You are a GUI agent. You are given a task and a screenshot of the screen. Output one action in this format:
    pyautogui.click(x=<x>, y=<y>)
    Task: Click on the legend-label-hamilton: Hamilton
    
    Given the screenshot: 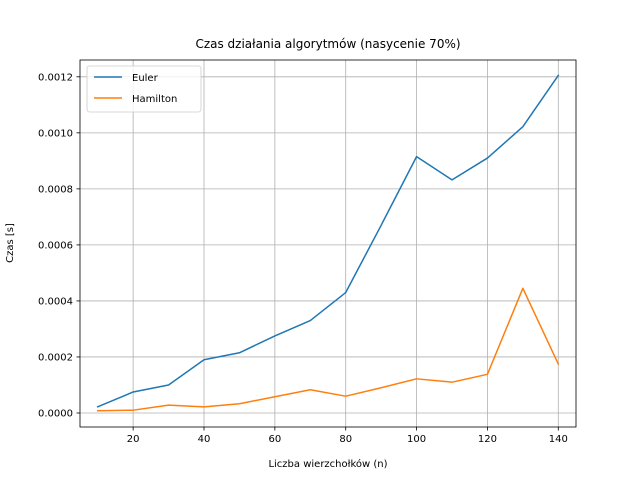 What is the action you would take?
    pyautogui.click(x=154, y=99)
    